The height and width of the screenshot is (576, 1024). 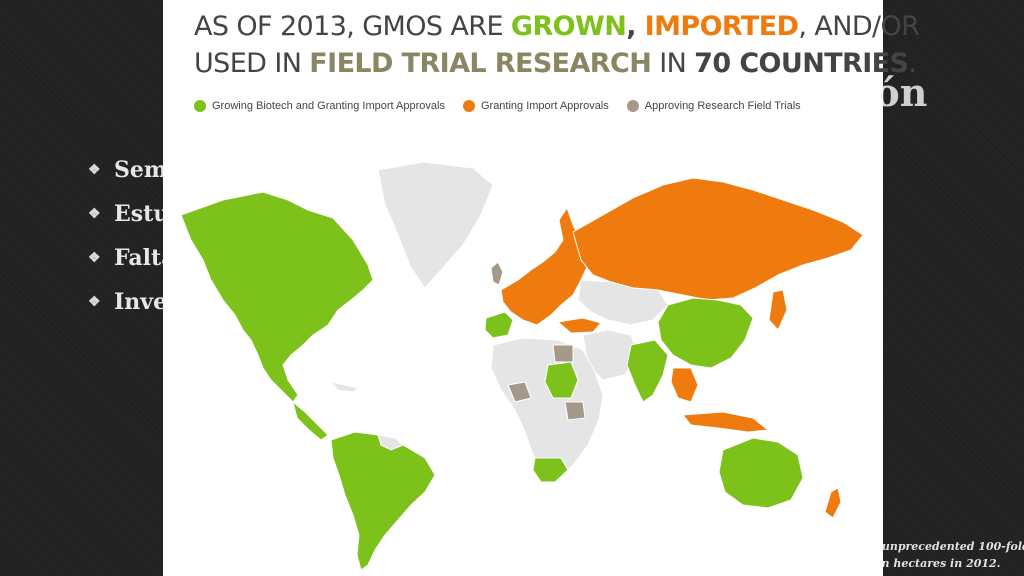 I want to click on headline-grown: GROWN, so click(x=568, y=26).